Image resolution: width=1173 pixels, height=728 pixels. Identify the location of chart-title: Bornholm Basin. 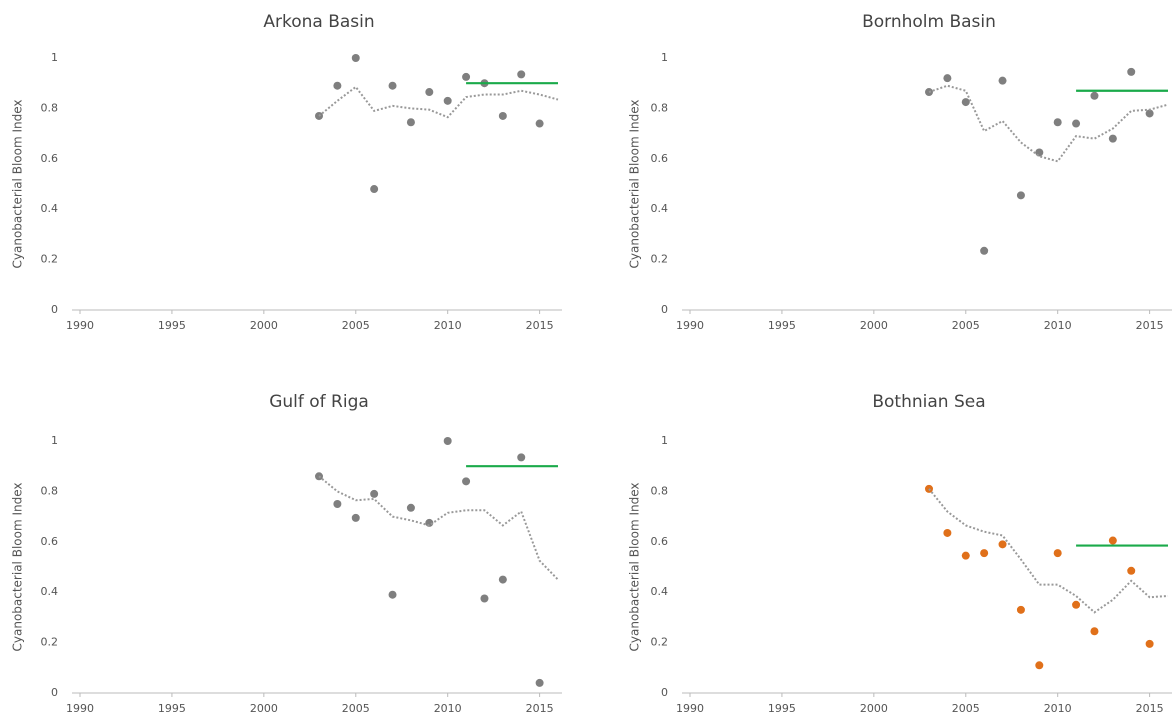
(929, 22).